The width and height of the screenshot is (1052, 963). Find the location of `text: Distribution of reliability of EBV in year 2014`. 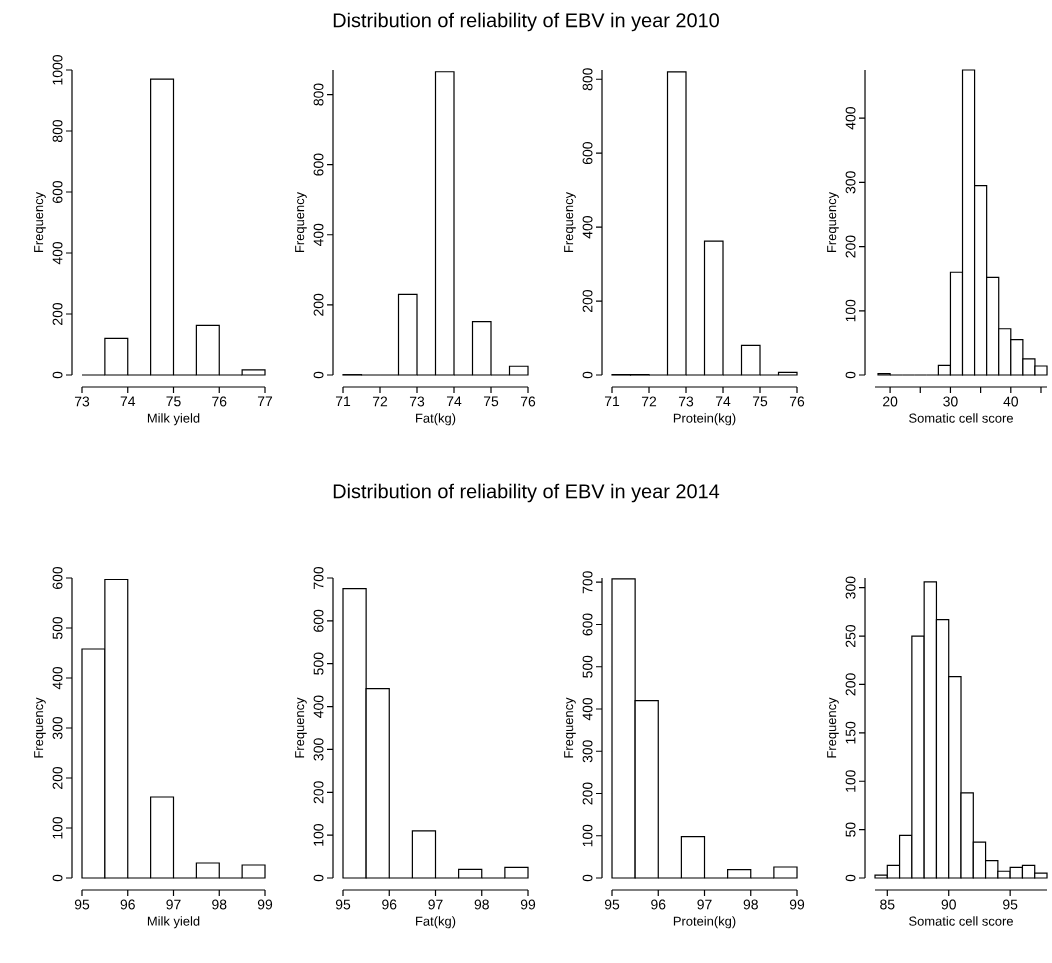

text: Distribution of reliability of EBV in year 2014 is located at coordinates (526, 493).